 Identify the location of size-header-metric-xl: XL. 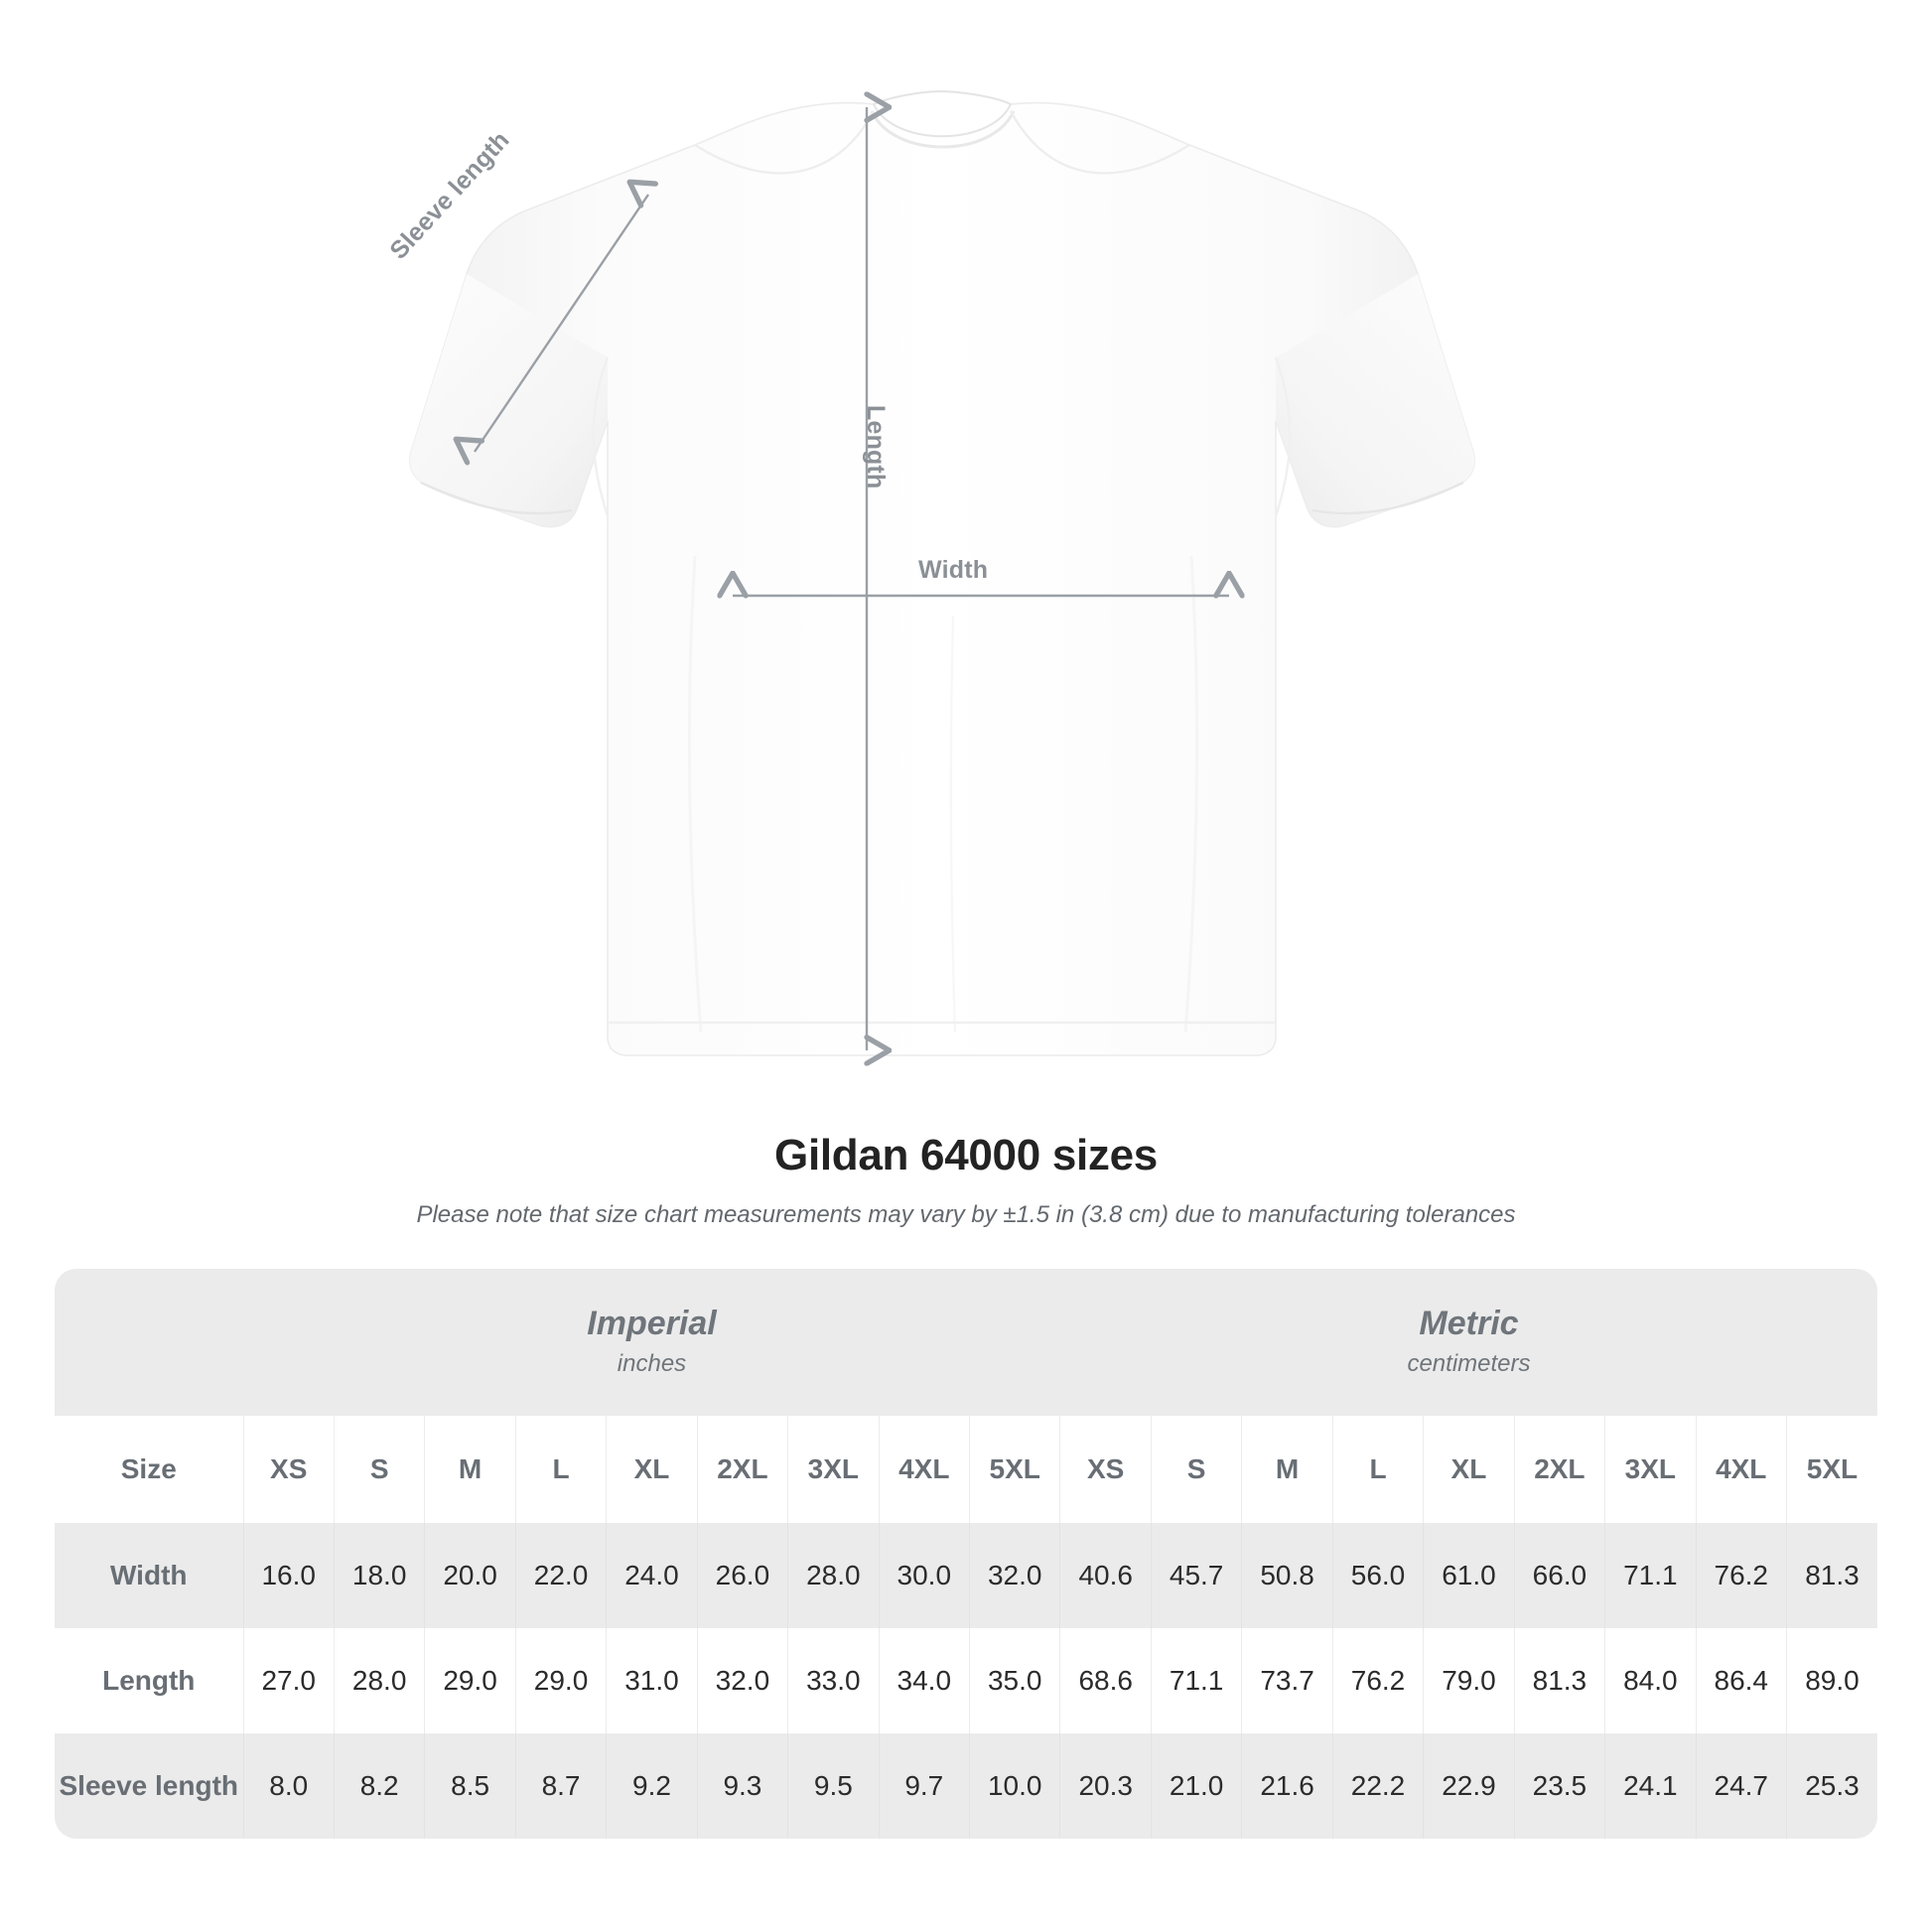
(1469, 1470).